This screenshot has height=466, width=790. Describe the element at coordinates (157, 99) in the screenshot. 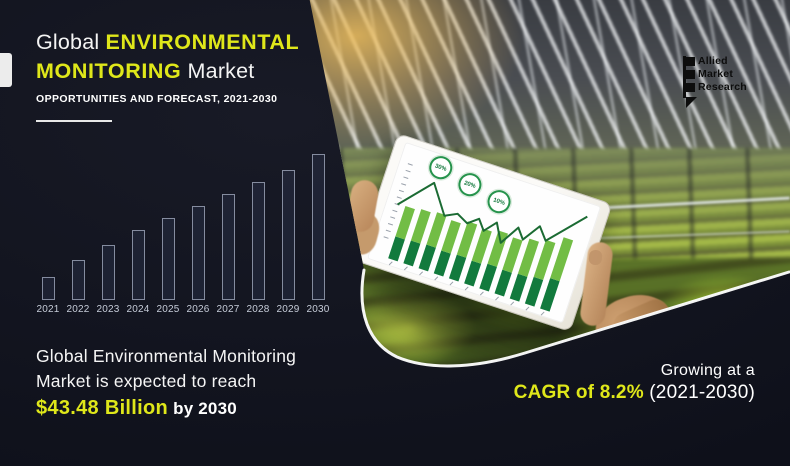

I see `subtitle: OPPORTUNITIES AND FORECAST, 2021-2030` at that location.